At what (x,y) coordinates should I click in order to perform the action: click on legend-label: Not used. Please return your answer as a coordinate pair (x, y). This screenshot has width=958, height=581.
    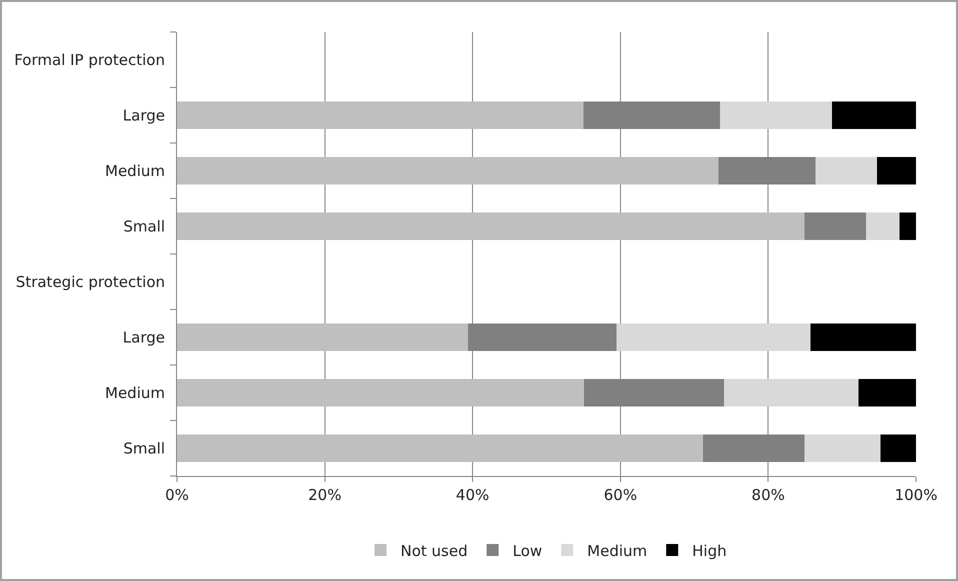
    Looking at the image, I should click on (434, 551).